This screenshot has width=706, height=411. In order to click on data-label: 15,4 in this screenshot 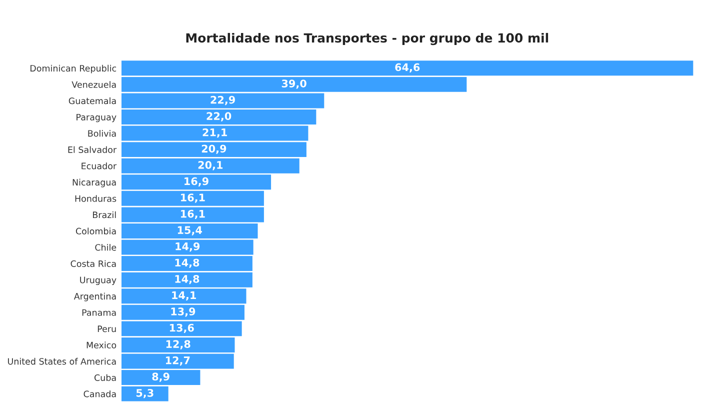, I will do `click(190, 231)`.